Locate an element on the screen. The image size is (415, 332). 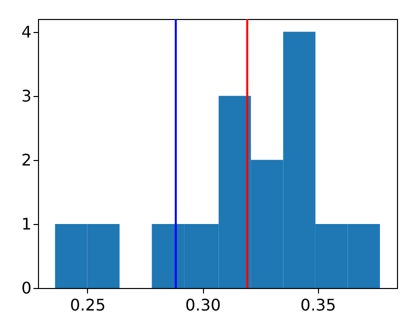
y-tick-label: 1 is located at coordinates (26, 224).